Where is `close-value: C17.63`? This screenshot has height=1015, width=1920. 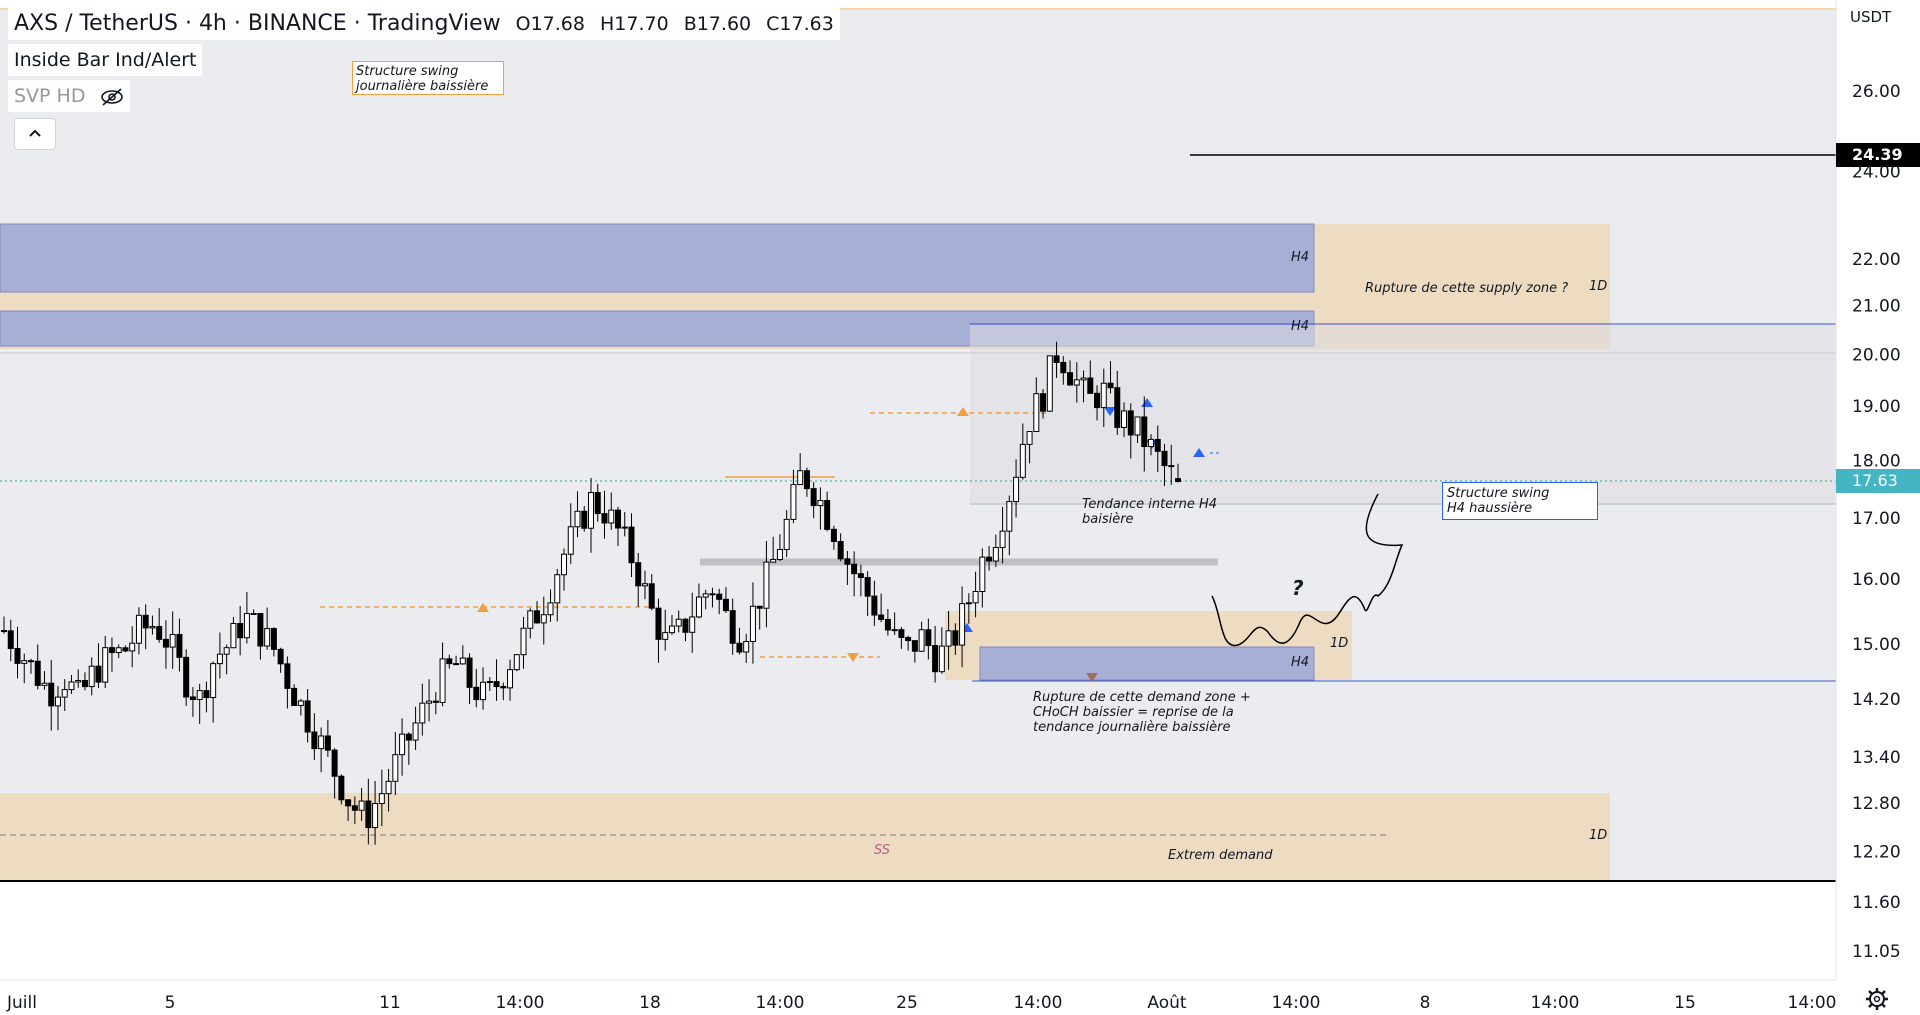
close-value: C17.63 is located at coordinates (800, 24).